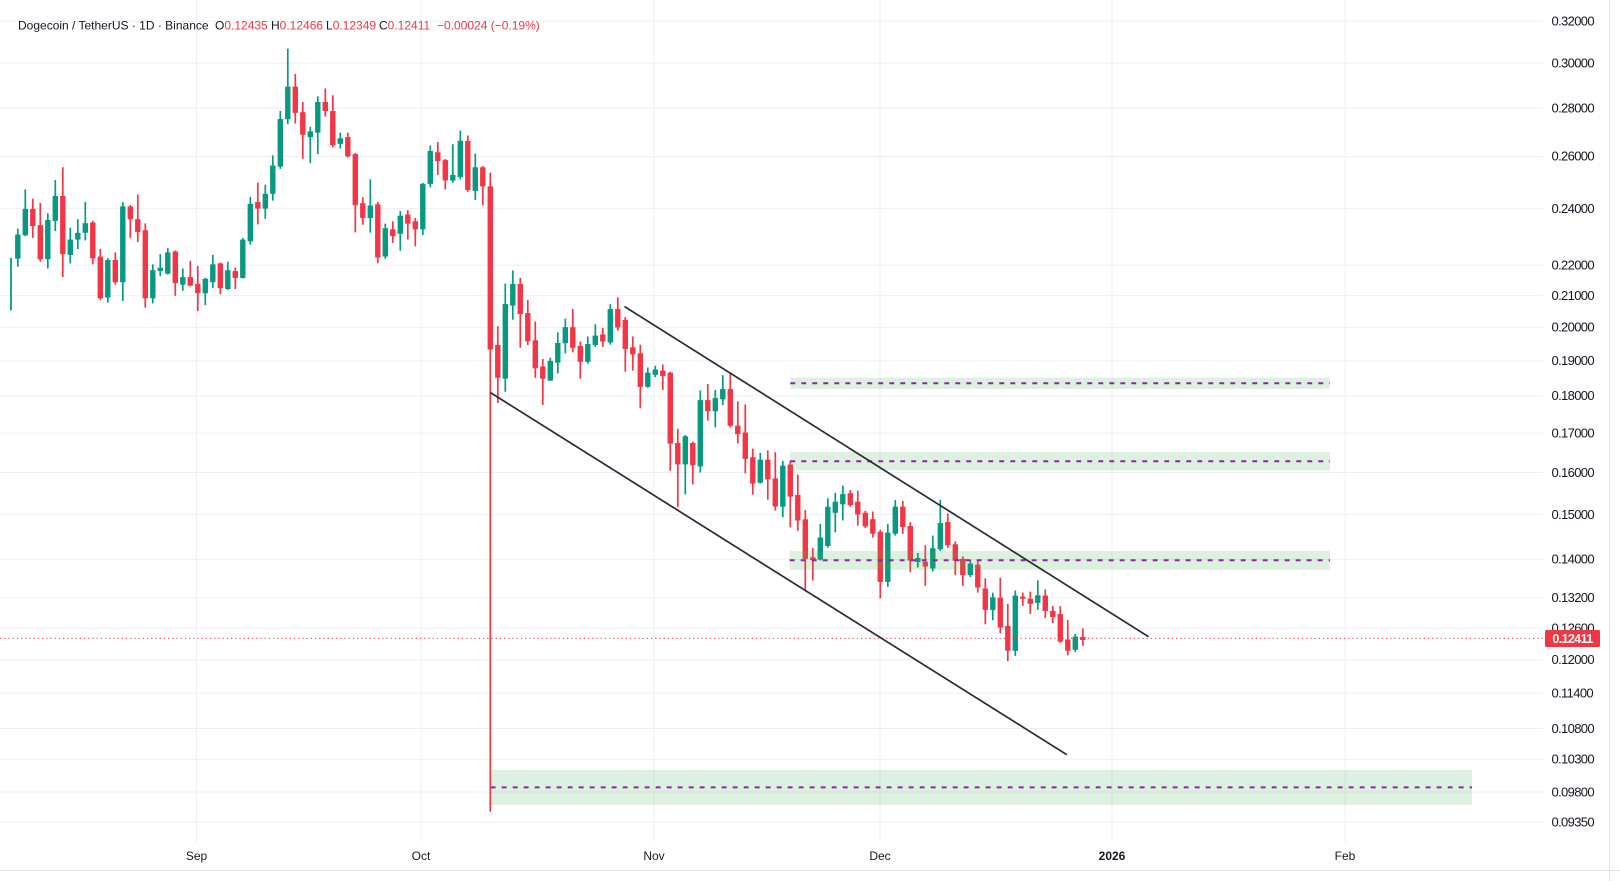  Describe the element at coordinates (1573, 791) in the screenshot. I see `svg-text: 0.09800` at that location.